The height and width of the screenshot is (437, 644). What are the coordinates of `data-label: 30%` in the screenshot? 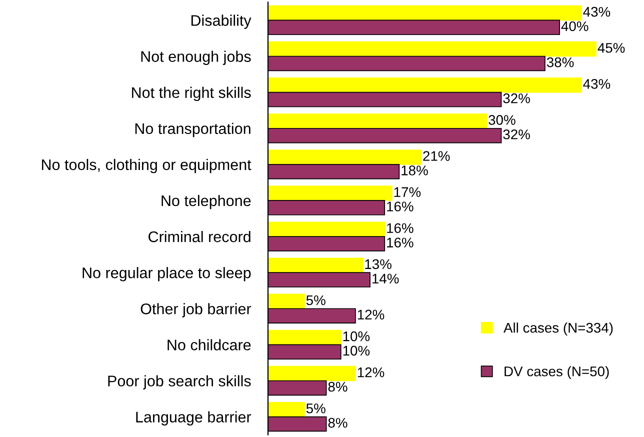 It's located at (502, 120).